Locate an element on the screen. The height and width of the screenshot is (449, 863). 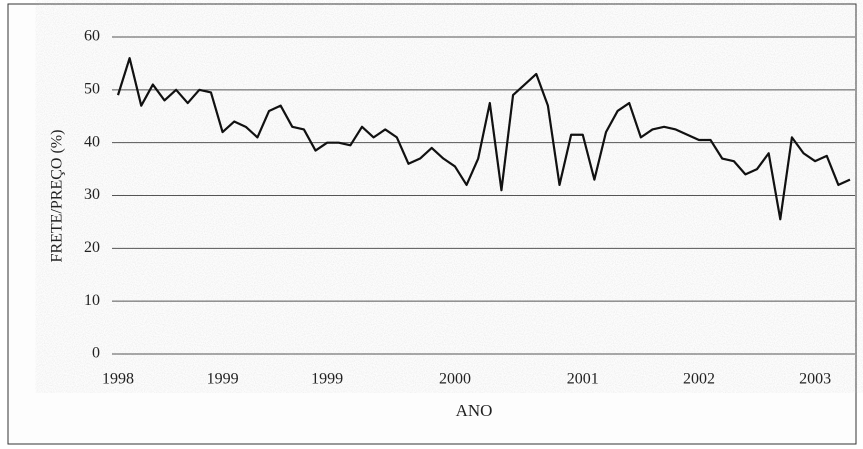
y-tick-label: 60 is located at coordinates (92, 36).